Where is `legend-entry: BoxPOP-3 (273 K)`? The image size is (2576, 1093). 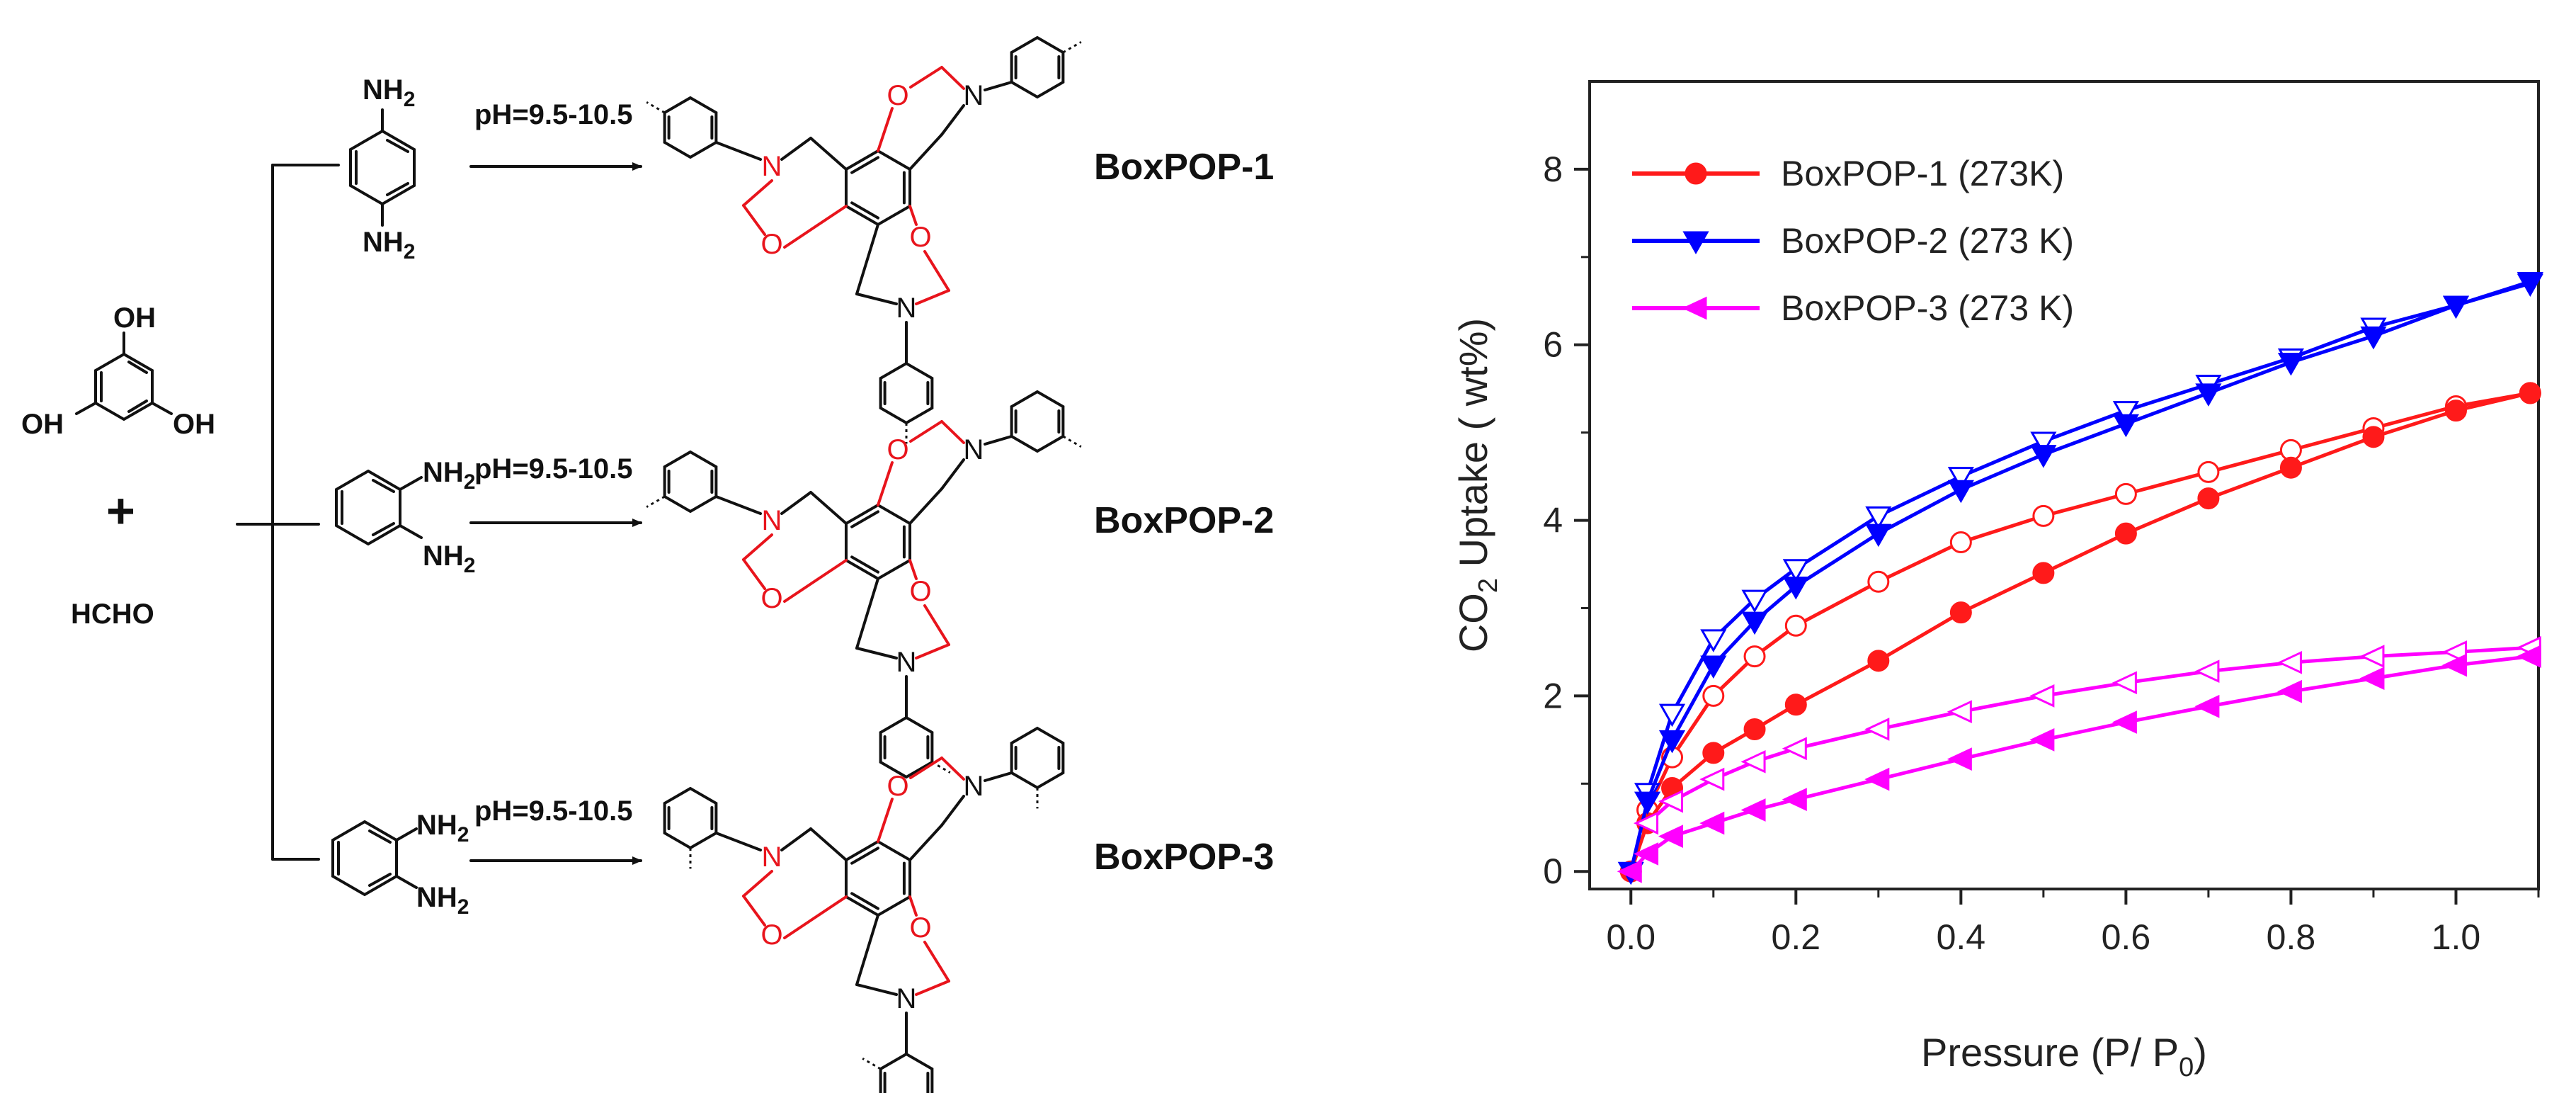 legend-entry: BoxPOP-3 (273 K) is located at coordinates (1853, 308).